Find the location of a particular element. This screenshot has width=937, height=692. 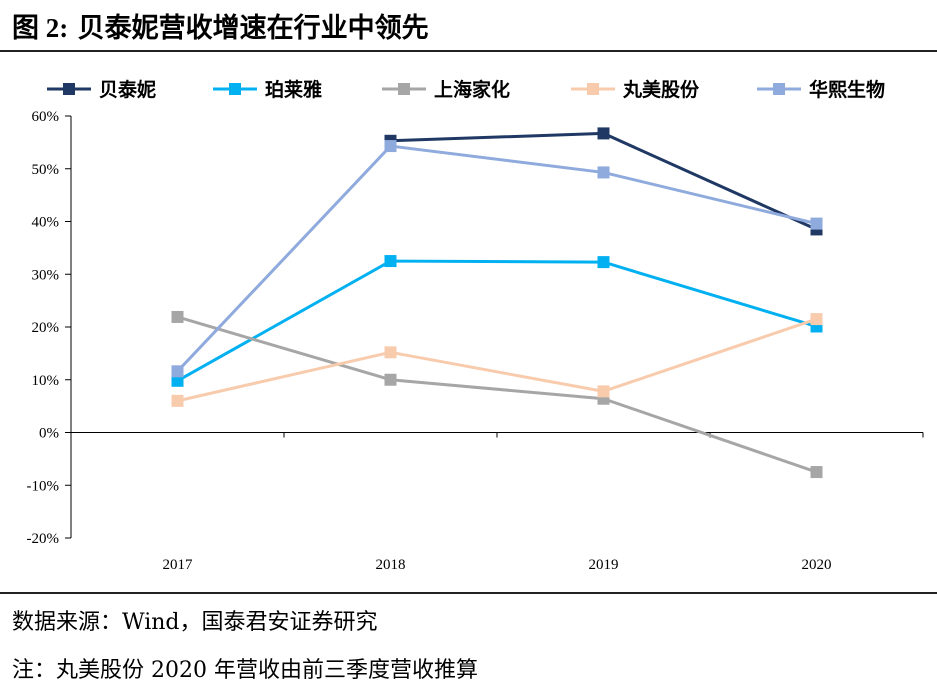

y-tick-label: 60% is located at coordinates (46, 117).